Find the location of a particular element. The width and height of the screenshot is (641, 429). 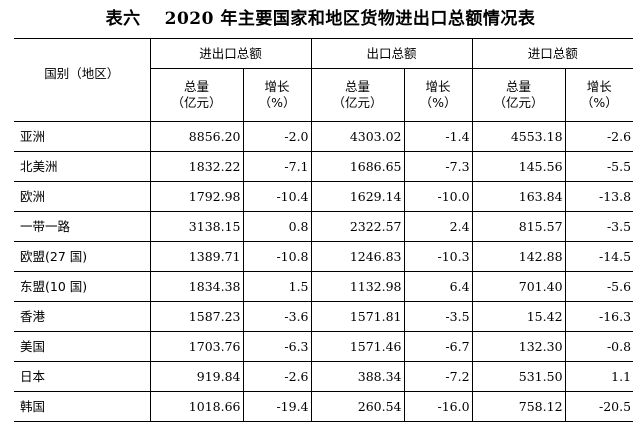

export-growth-cell: -16.0 is located at coordinates (438, 406).